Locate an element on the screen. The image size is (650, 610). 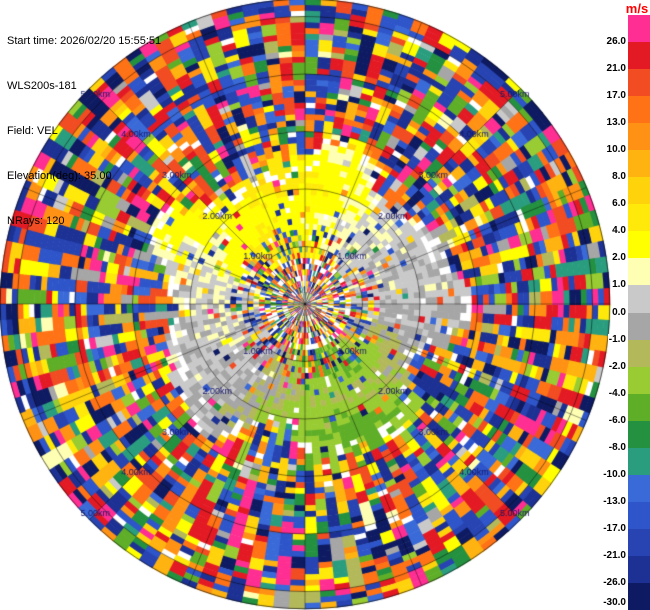
colorbar-tick-label: -30.0 is located at coordinates (614, 603).